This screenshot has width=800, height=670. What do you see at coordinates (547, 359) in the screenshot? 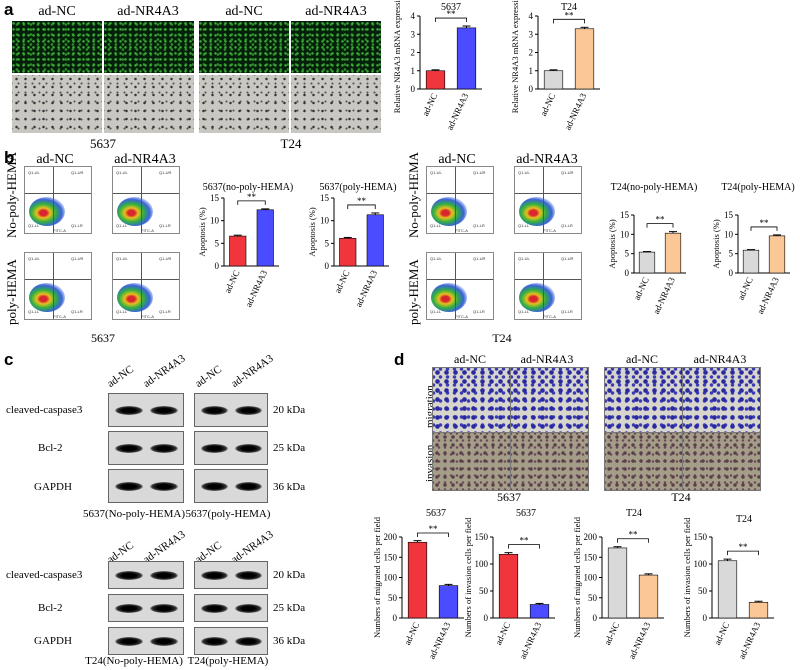
I see `d-col-label: ad-NR4A3` at bounding box center [547, 359].